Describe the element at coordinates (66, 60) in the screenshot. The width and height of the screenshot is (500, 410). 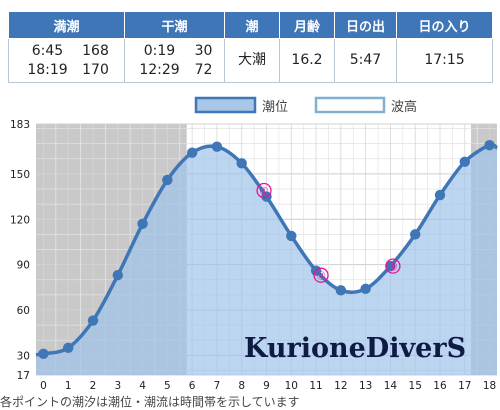
I see `high-tide-cell: 6:45 18:19 168 170` at that location.